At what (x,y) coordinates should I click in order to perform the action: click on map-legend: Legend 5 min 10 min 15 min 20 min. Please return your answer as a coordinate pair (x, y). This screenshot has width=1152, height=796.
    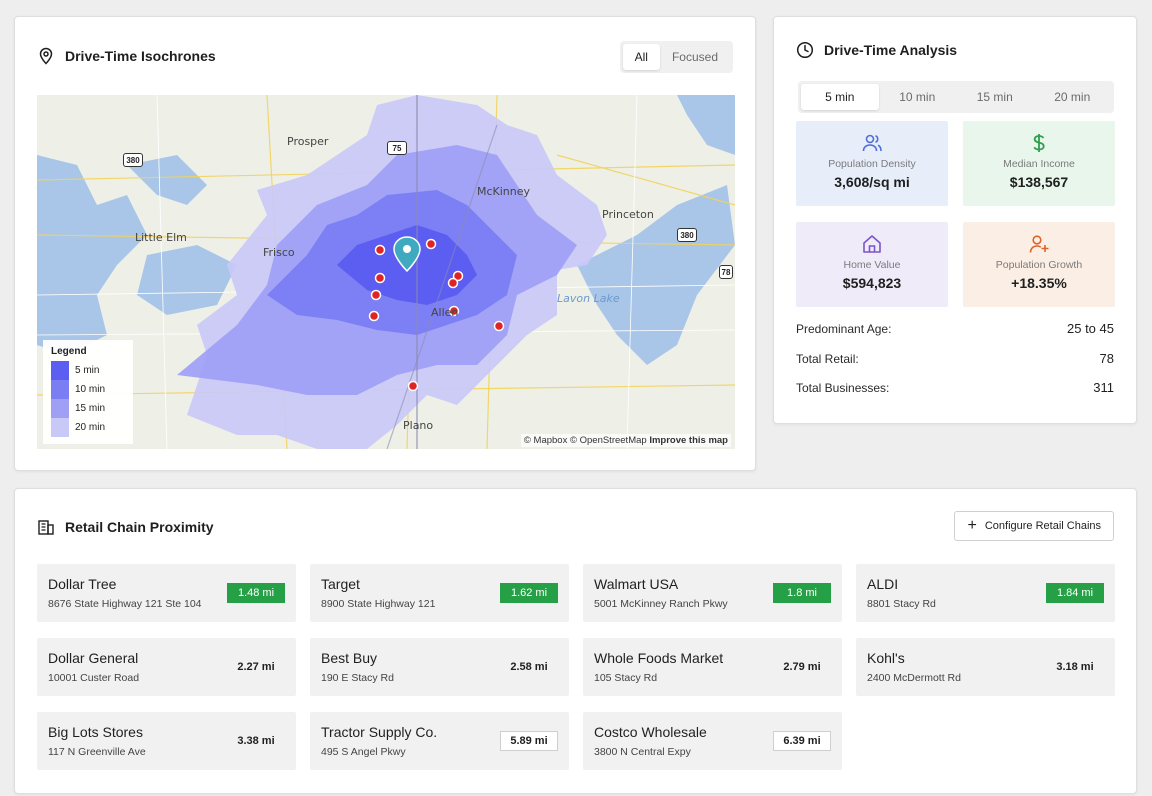
    Looking at the image, I should click on (88, 392).